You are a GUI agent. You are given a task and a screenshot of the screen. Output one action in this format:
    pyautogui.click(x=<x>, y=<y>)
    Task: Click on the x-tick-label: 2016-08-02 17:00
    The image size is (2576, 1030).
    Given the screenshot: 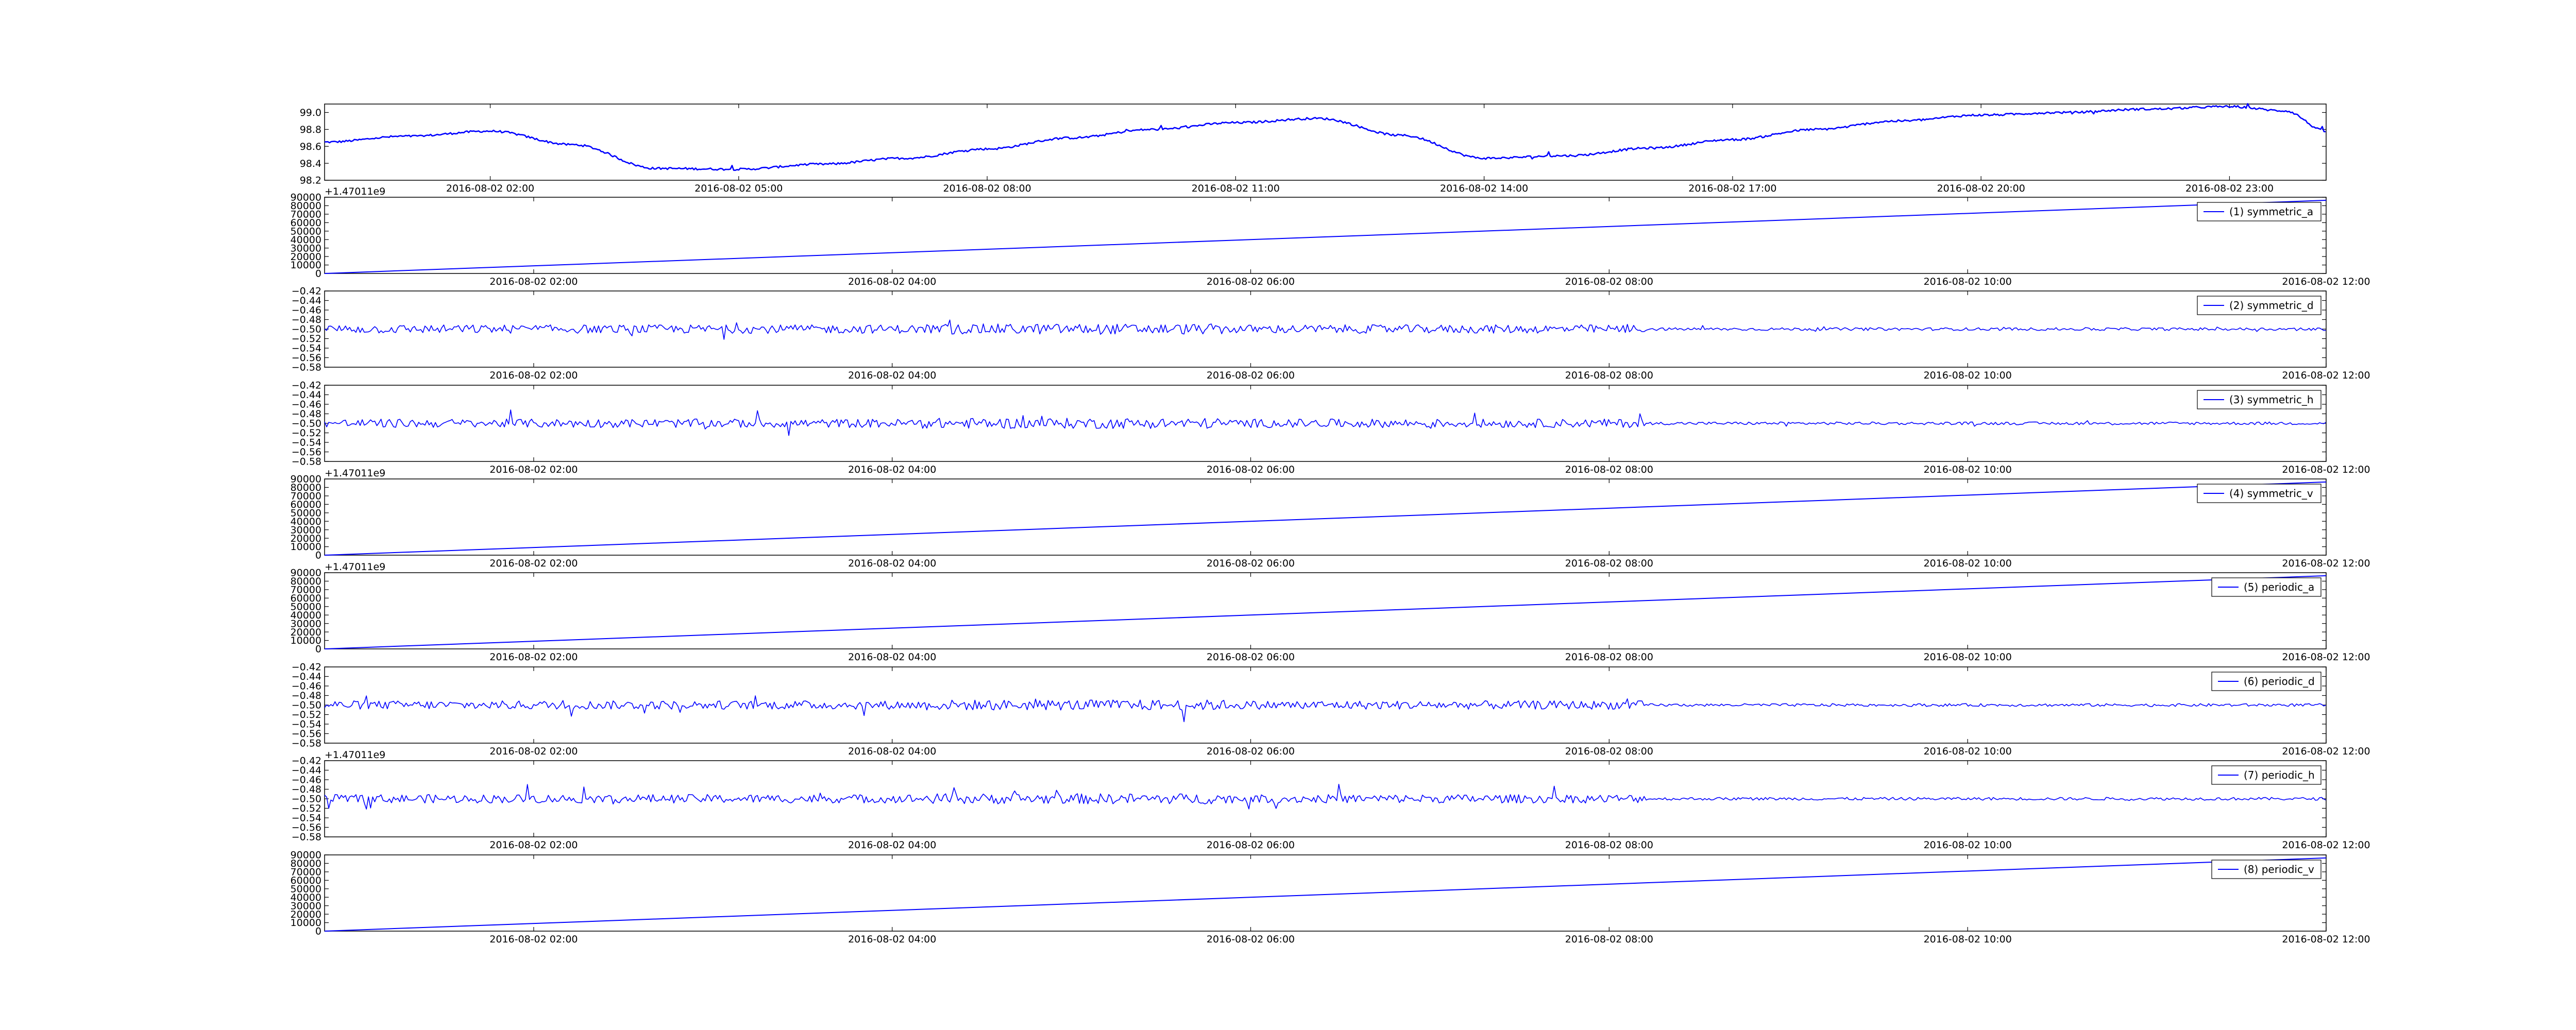 What is the action you would take?
    pyautogui.click(x=1732, y=189)
    